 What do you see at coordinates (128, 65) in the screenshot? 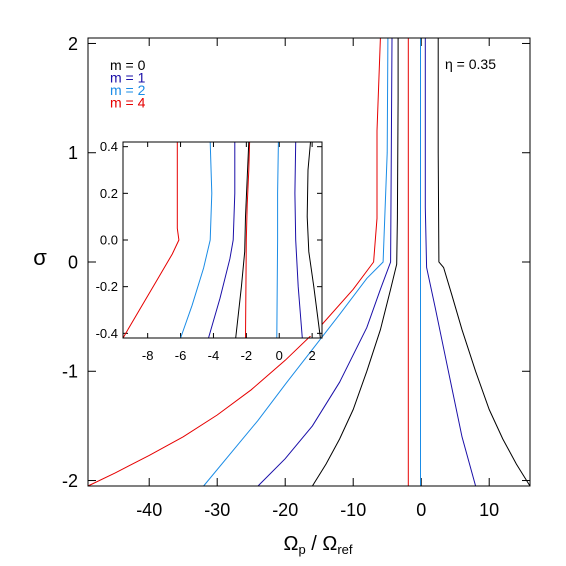
I see `legend-item: m = 0` at bounding box center [128, 65].